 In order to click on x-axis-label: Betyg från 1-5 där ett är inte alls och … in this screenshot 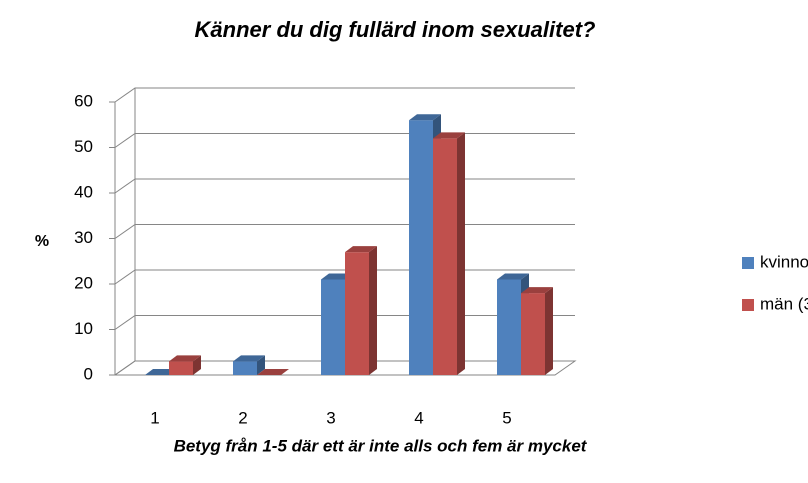, I will do `click(381, 445)`.